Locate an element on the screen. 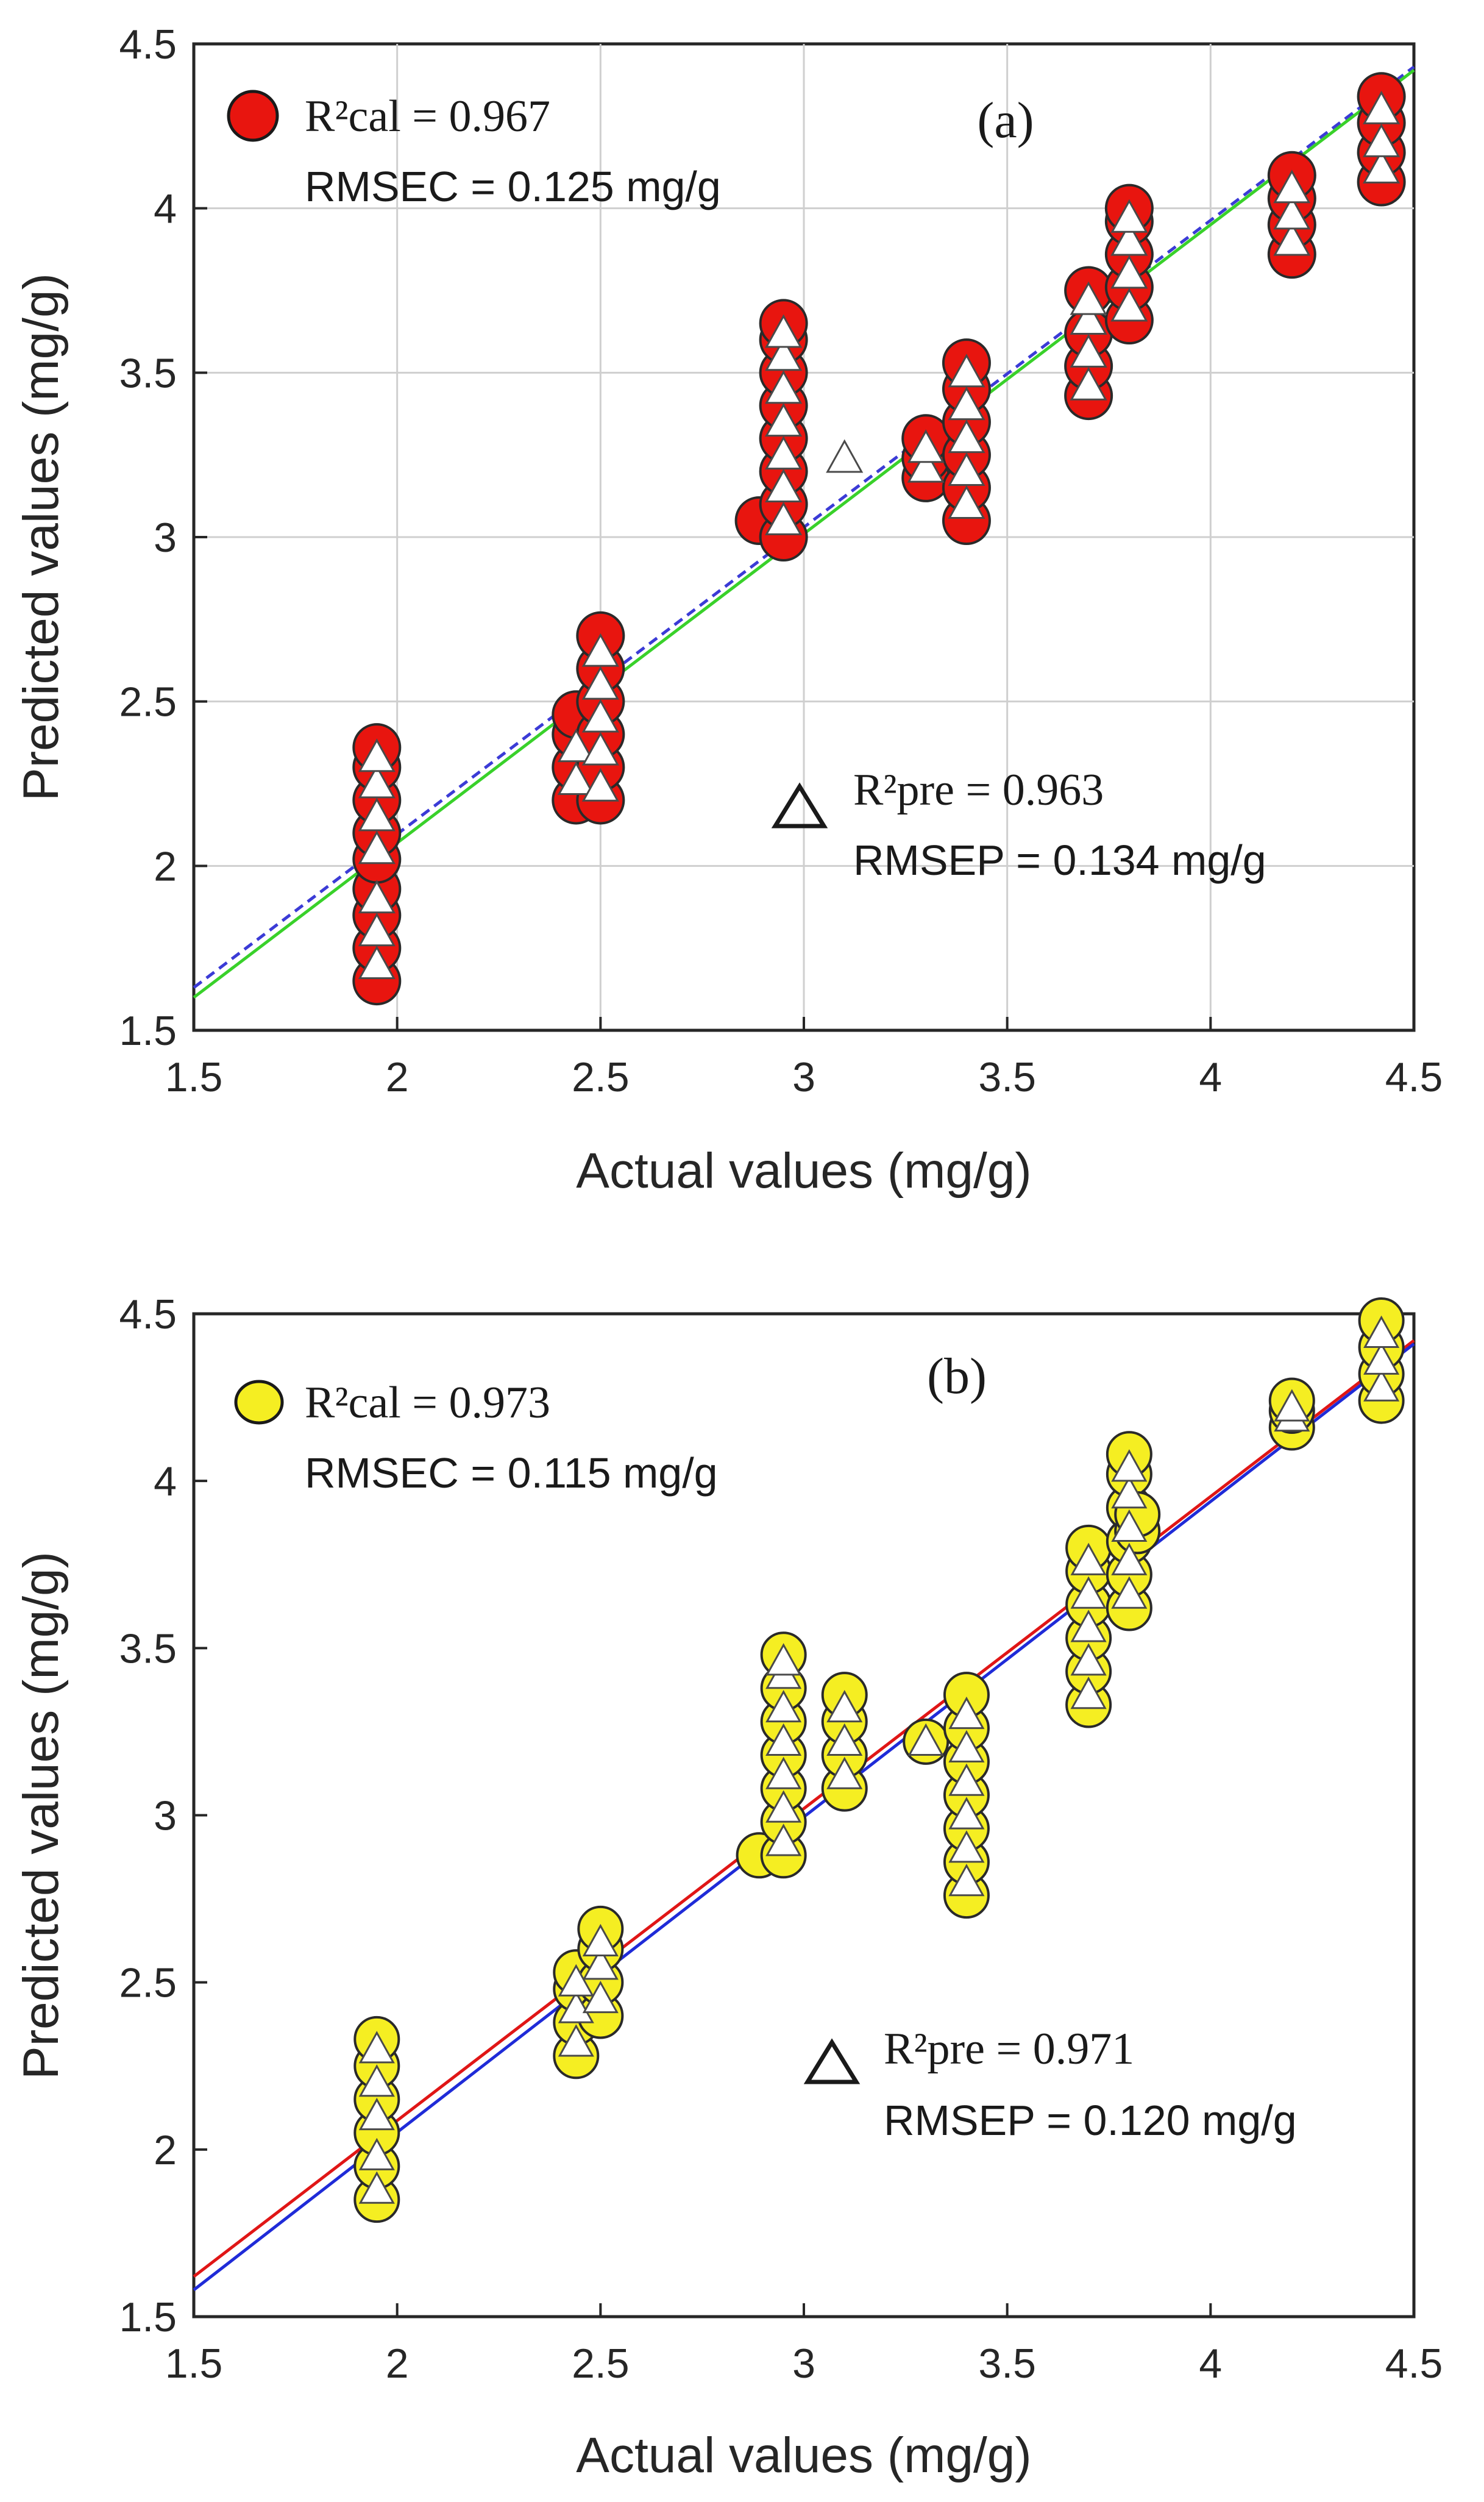 Image resolution: width=1484 pixels, height=2502 pixels. y-tick-label: 4.5 is located at coordinates (148, 1315).